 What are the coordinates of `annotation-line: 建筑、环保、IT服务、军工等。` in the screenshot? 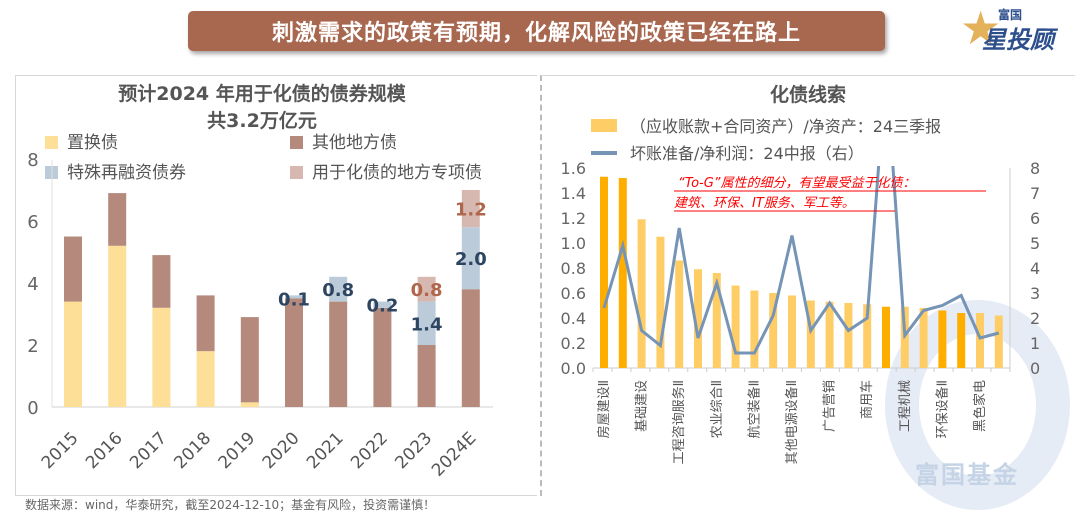 It's located at (764, 203).